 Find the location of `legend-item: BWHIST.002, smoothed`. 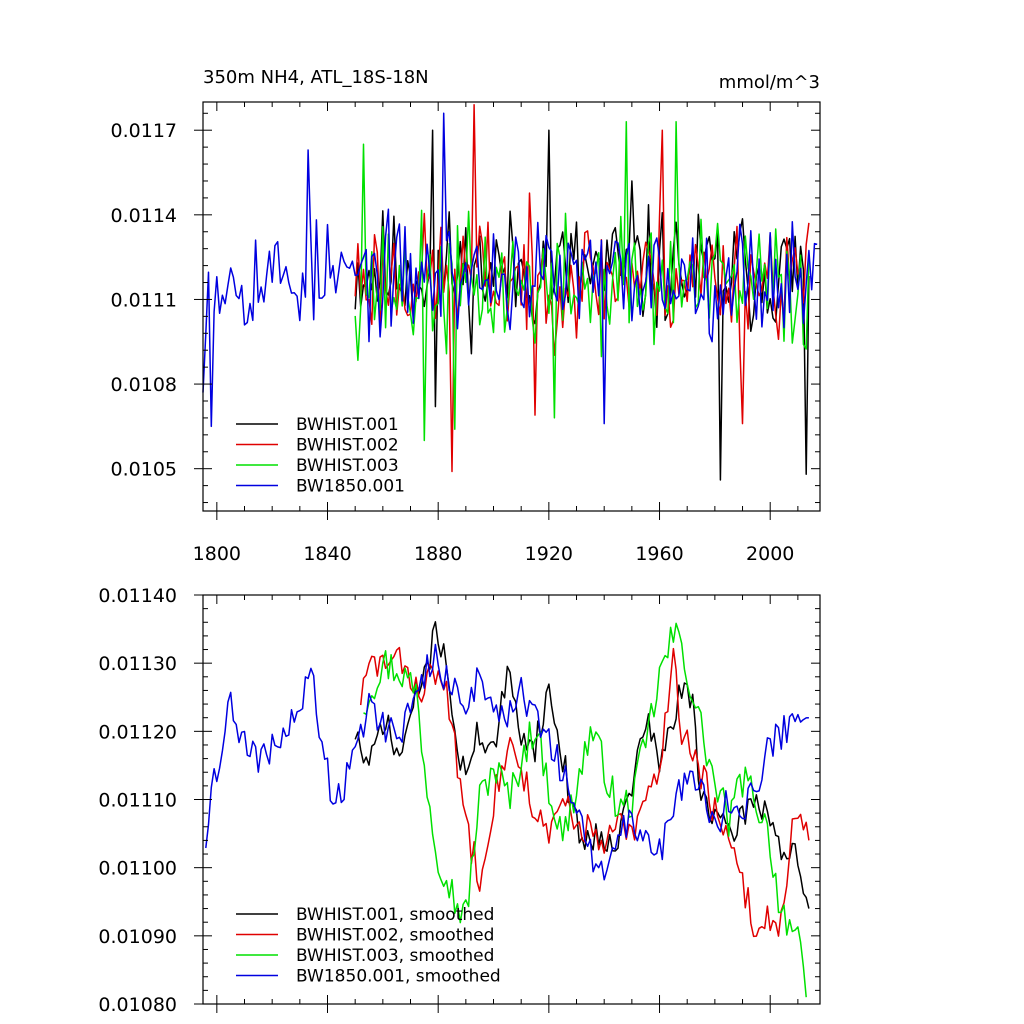

legend-item: BWHIST.002, smoothed is located at coordinates (365, 936).